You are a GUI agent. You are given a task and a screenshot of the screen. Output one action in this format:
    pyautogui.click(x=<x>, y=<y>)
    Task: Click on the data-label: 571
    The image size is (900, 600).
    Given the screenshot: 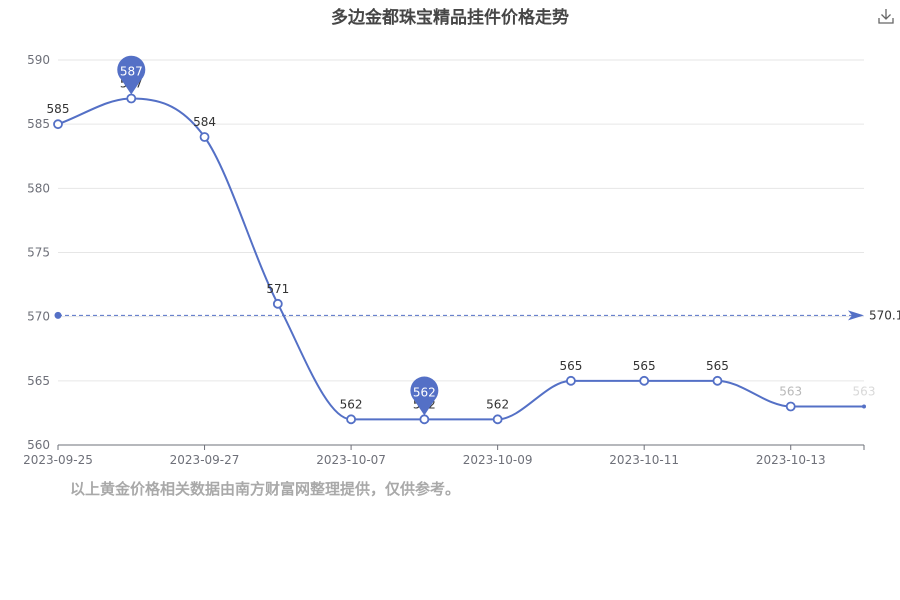 What is the action you would take?
    pyautogui.click(x=277, y=289)
    